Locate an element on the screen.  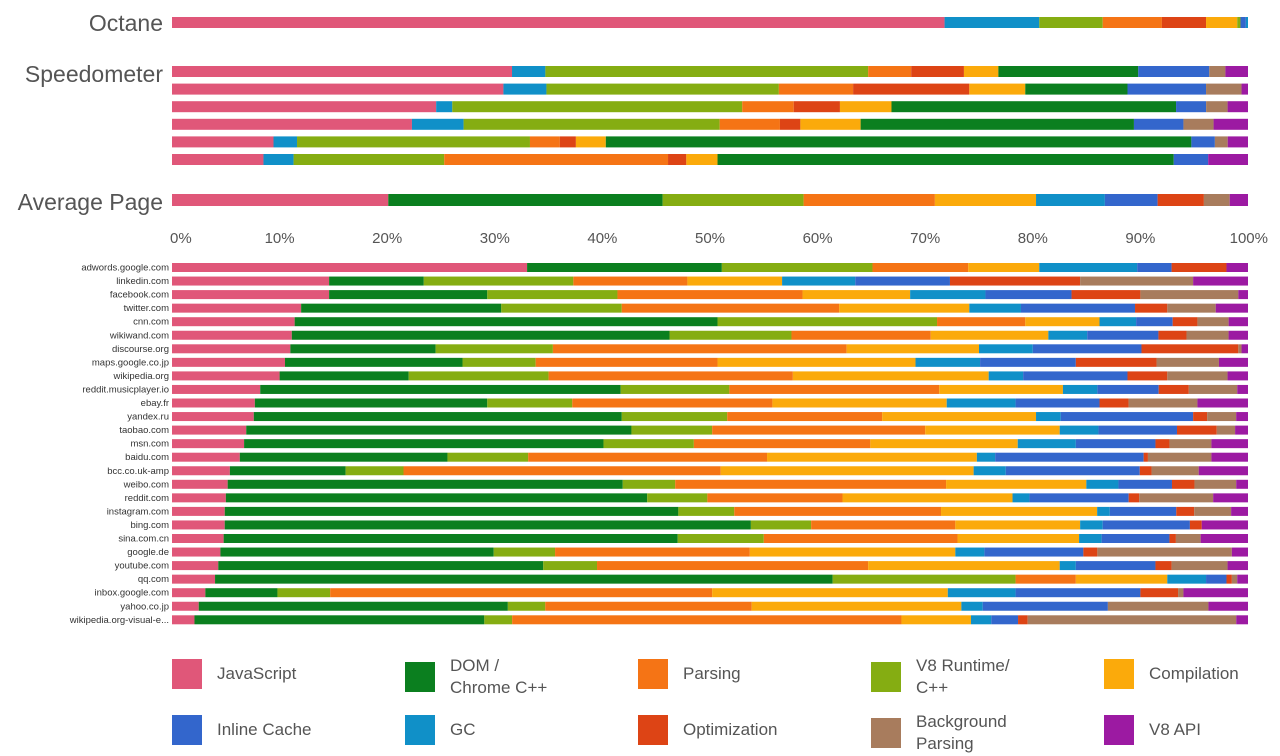
x-tick-label: 90% is located at coordinates (1140, 238).